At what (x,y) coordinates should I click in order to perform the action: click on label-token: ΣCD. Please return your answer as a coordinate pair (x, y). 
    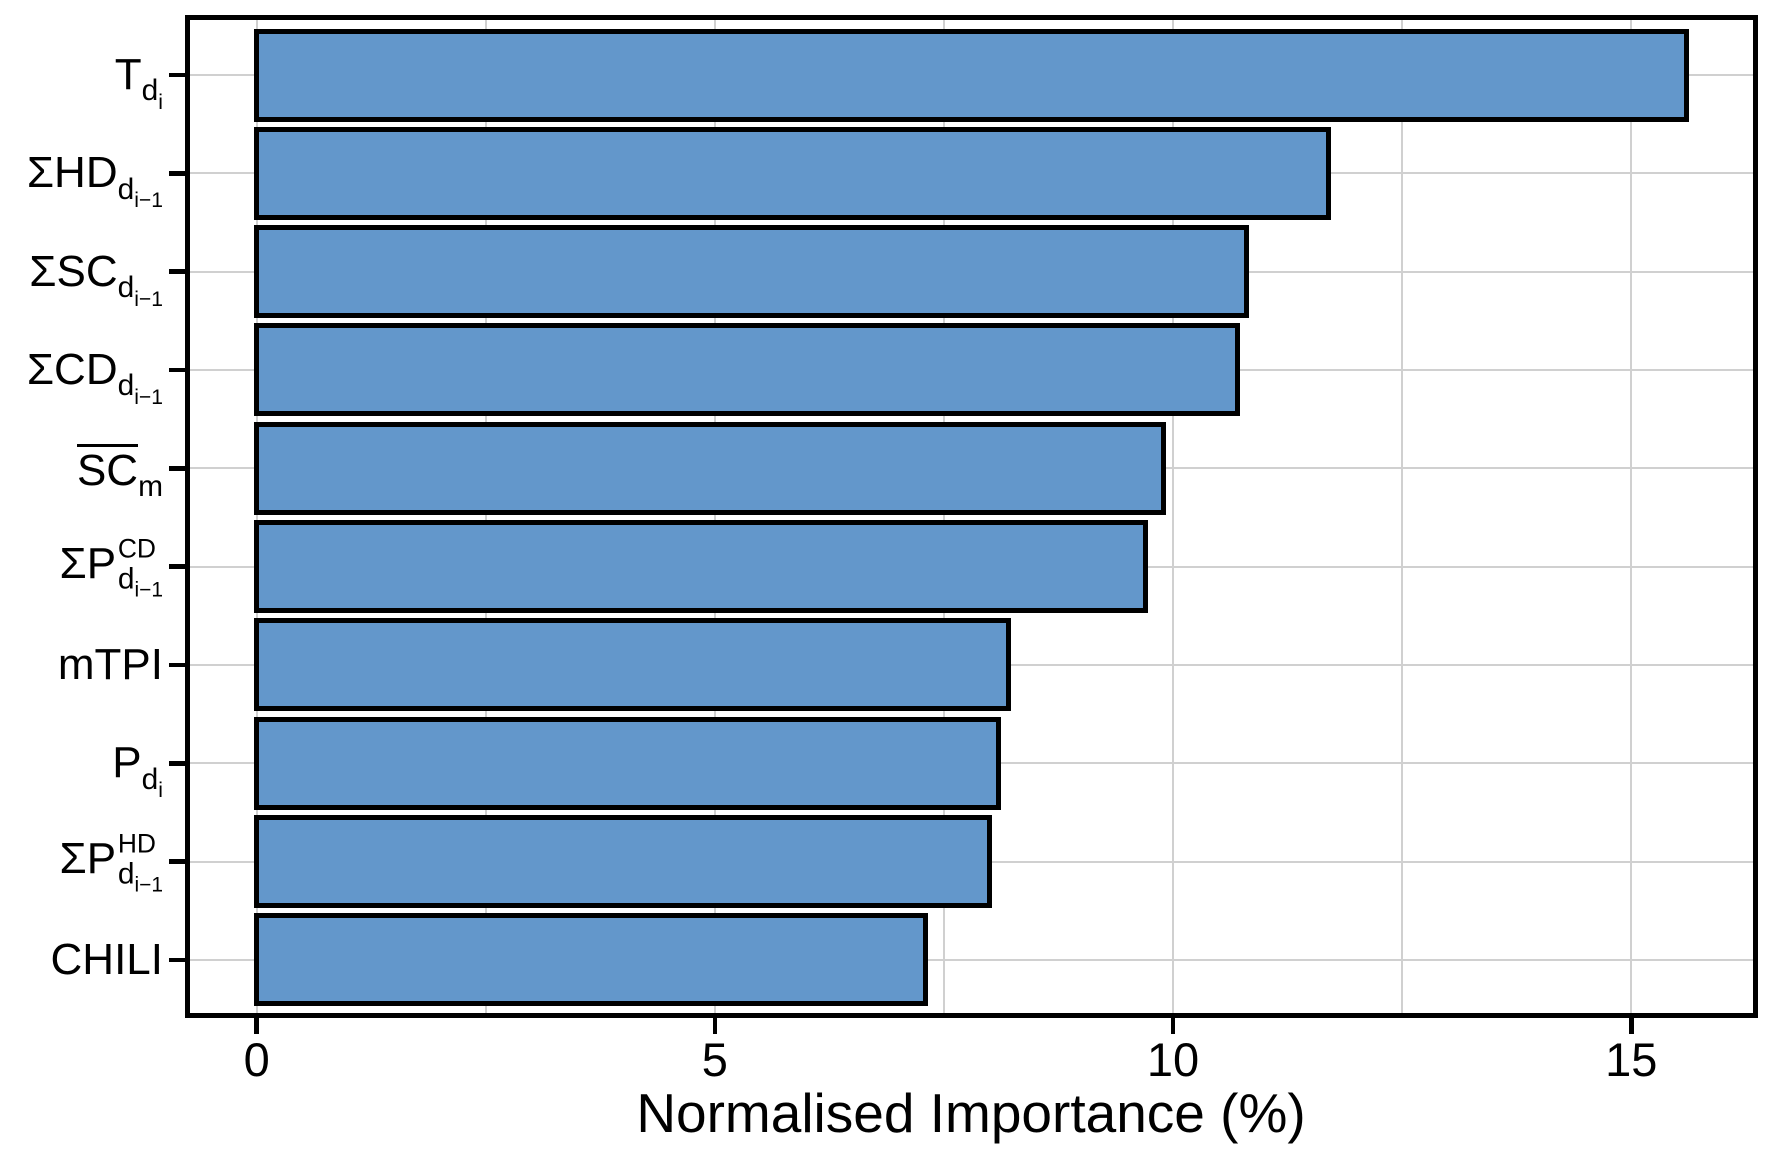
    Looking at the image, I should click on (72, 369).